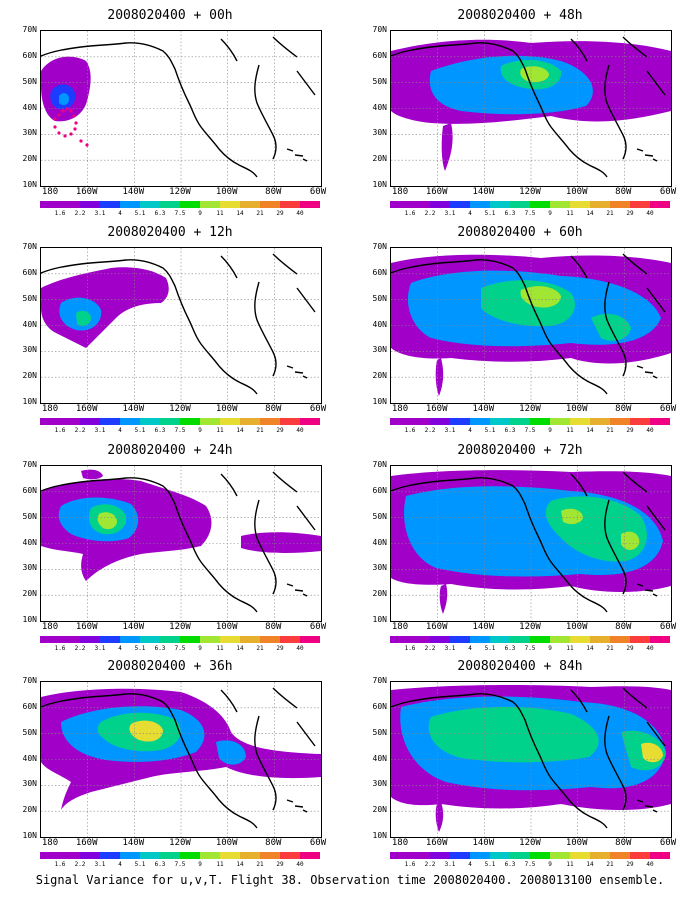 The image size is (700, 900). Describe the element at coordinates (29, 784) in the screenshot. I see `latitude-label: 30N` at that location.